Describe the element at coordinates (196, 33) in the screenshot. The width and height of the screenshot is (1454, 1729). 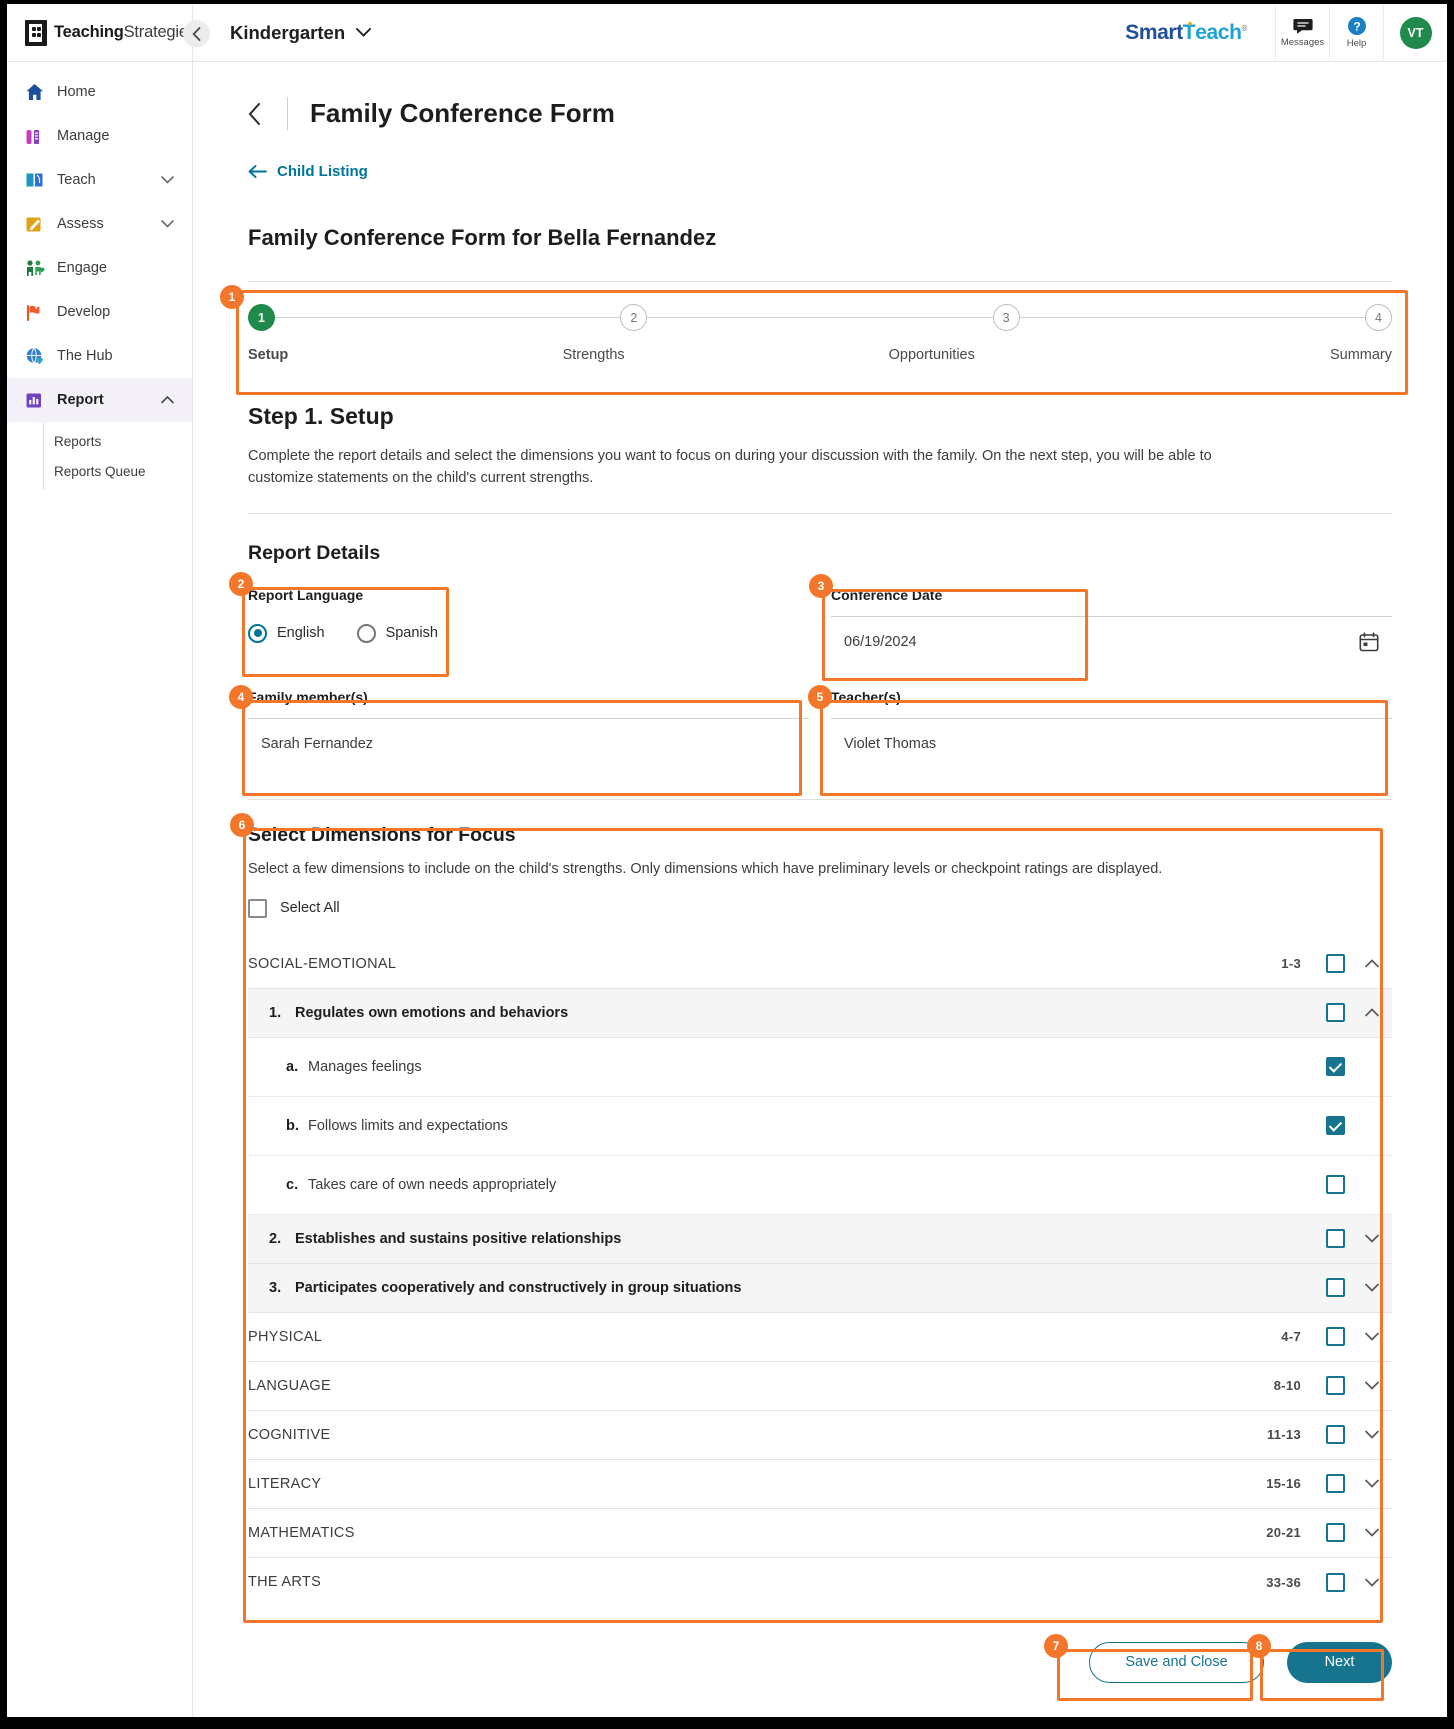
I see `sidebar-collapse-button` at that location.